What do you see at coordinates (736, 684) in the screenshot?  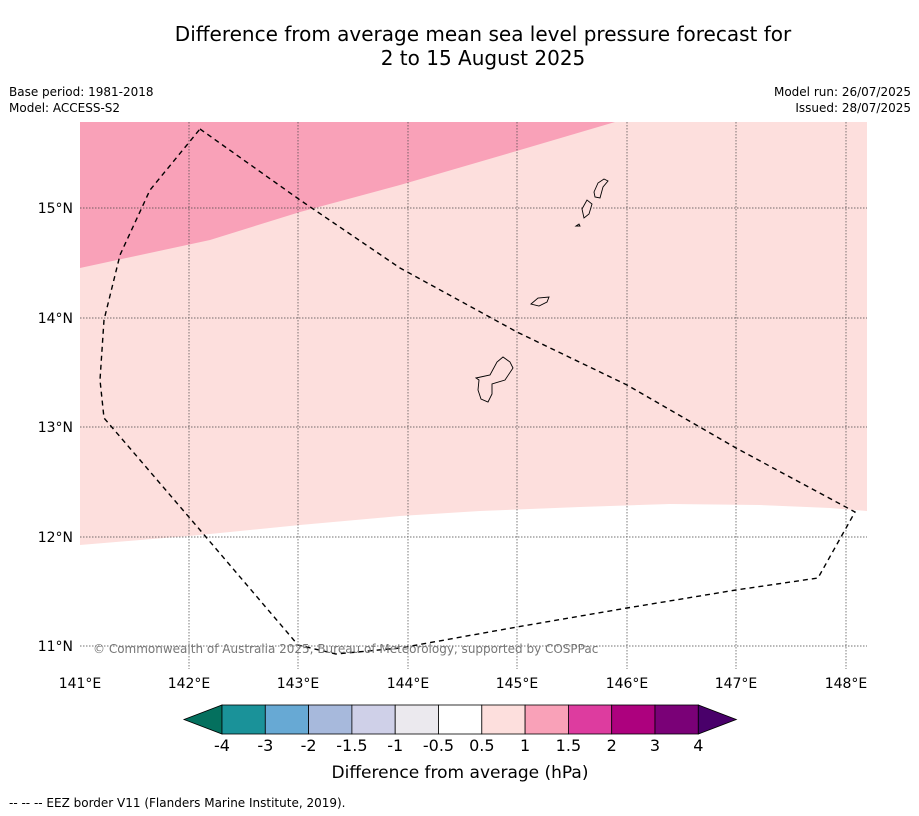 I see `lon-tick-147: 147°E` at bounding box center [736, 684].